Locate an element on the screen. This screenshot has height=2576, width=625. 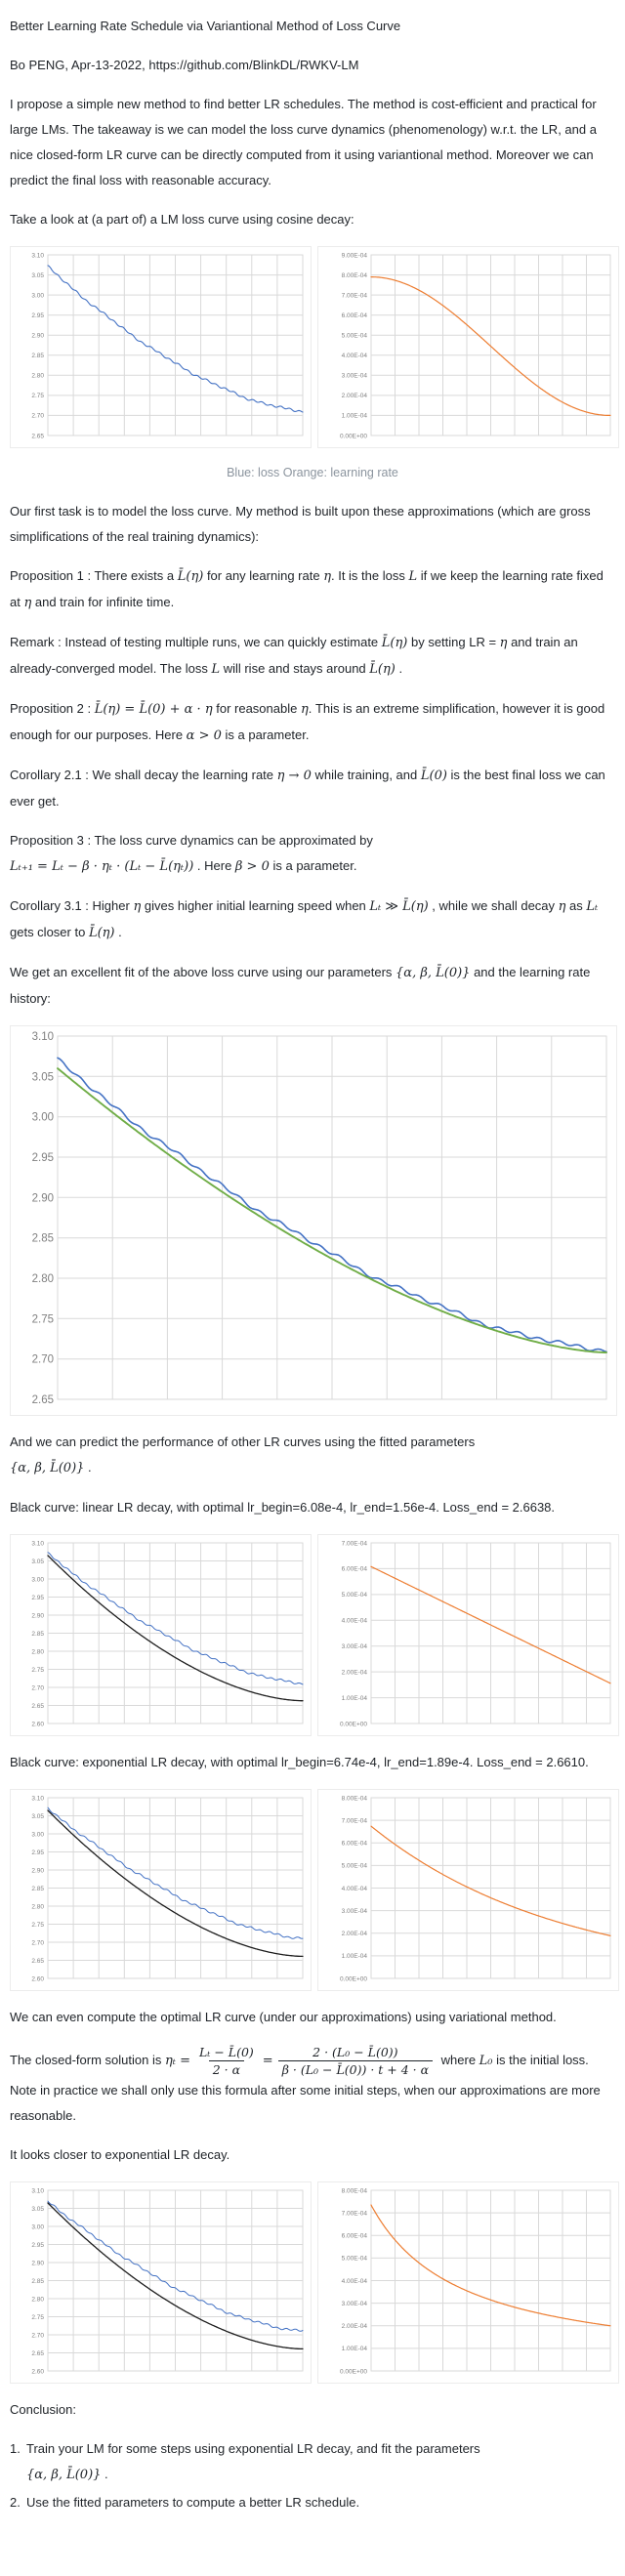
text-segment: and the learning rate history: is located at coordinates (300, 985).